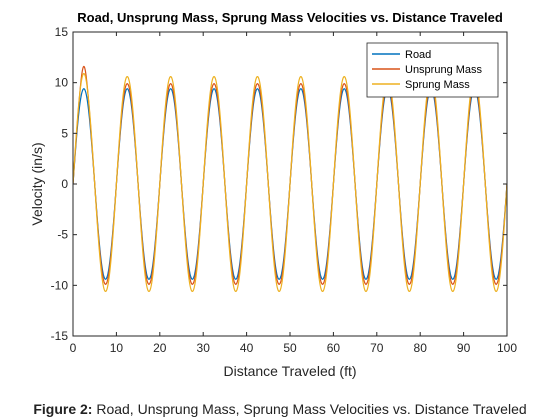 The width and height of the screenshot is (560, 420). I want to click on x-tick-label: 50, so click(290, 348).